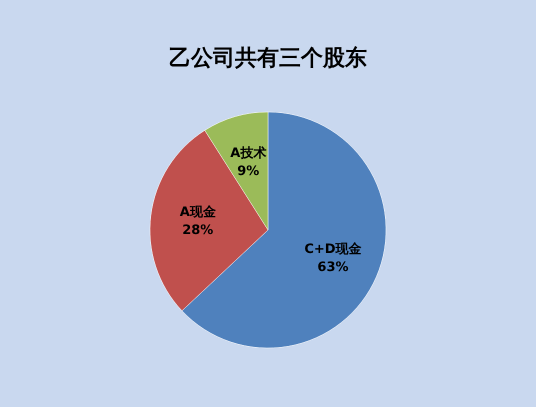  I want to click on slice-label: A技术, so click(248, 154).